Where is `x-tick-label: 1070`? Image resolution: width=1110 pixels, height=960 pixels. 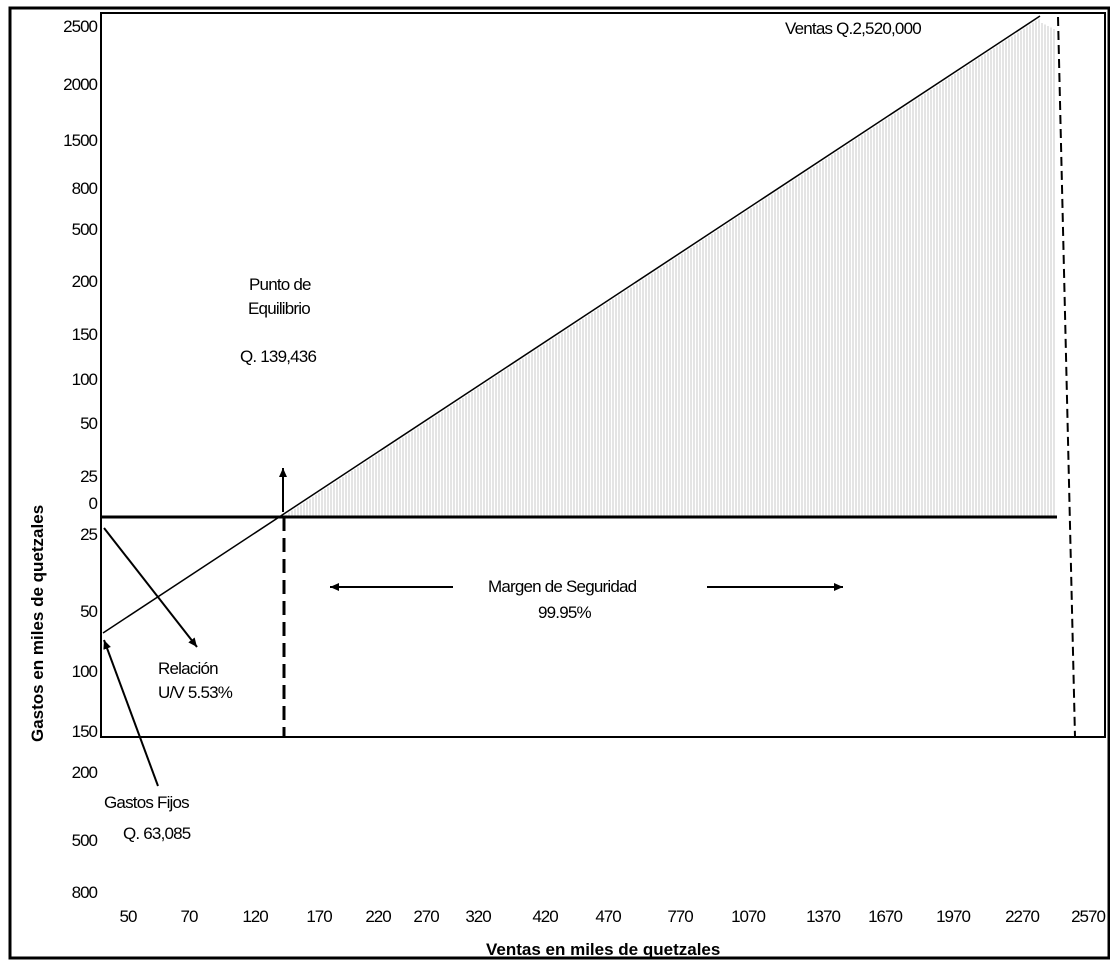 x-tick-label: 1070 is located at coordinates (748, 916).